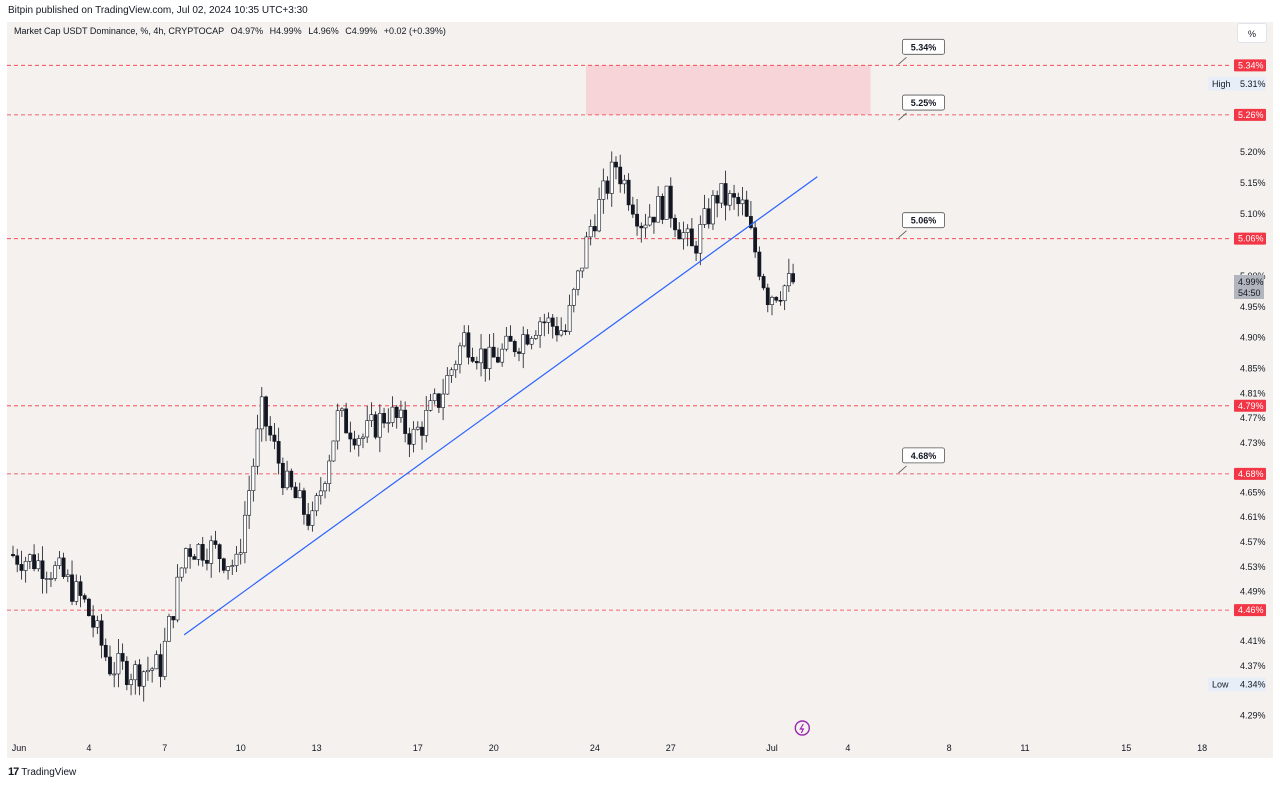 The width and height of the screenshot is (1280, 785). Describe the element at coordinates (1253, 152) in the screenshot. I see `y-tick-label: 5.20%` at that location.